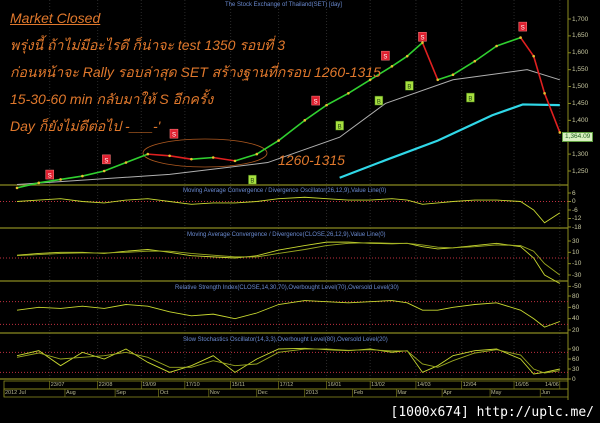 The image size is (600, 423). Describe the element at coordinates (580, 154) in the screenshot. I see `y-tick-label: 1,300` at that location.